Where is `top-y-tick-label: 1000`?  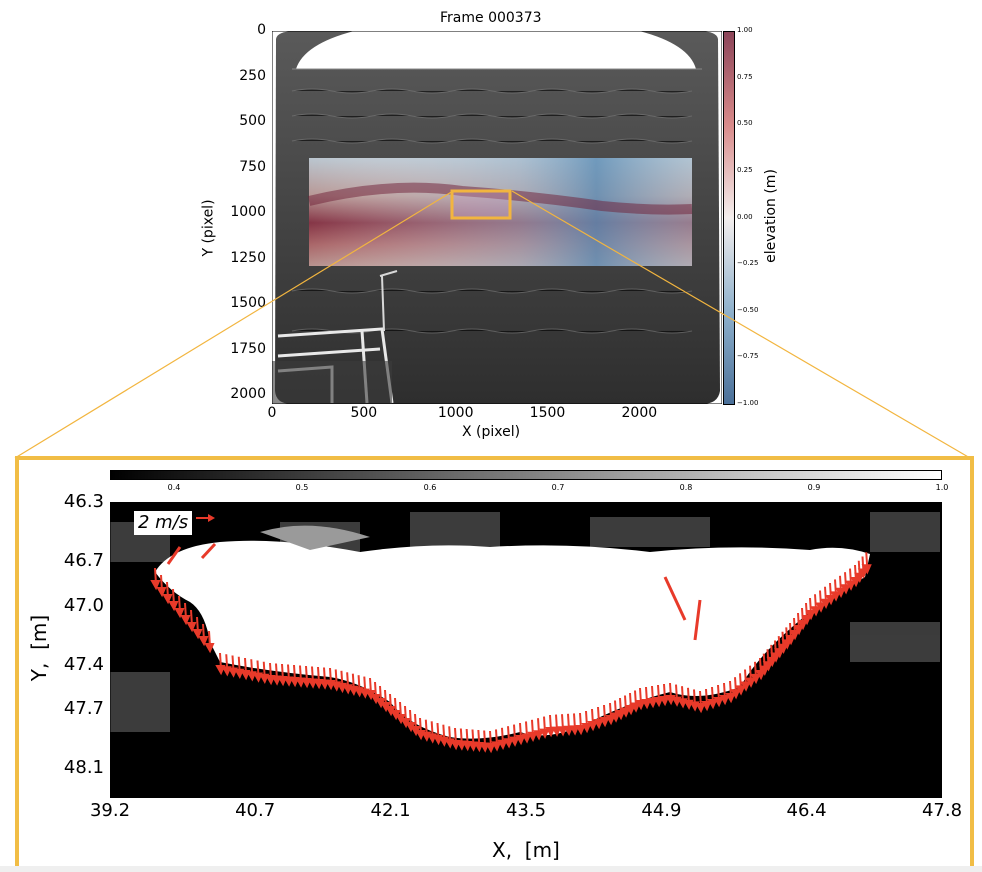
top-y-tick-label: 1000 is located at coordinates (248, 212).